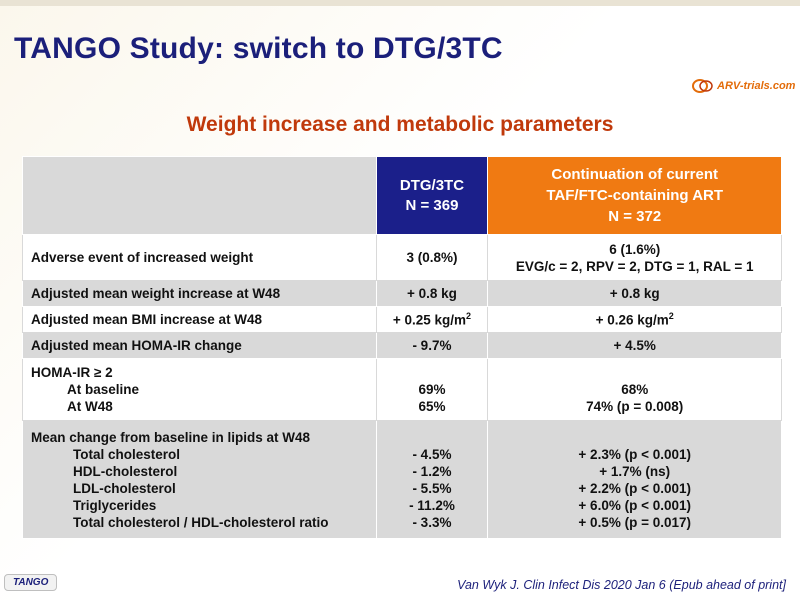 This screenshot has height=600, width=800. I want to click on taf-value-line: + 0.5% (p = 0.017), so click(634, 522).